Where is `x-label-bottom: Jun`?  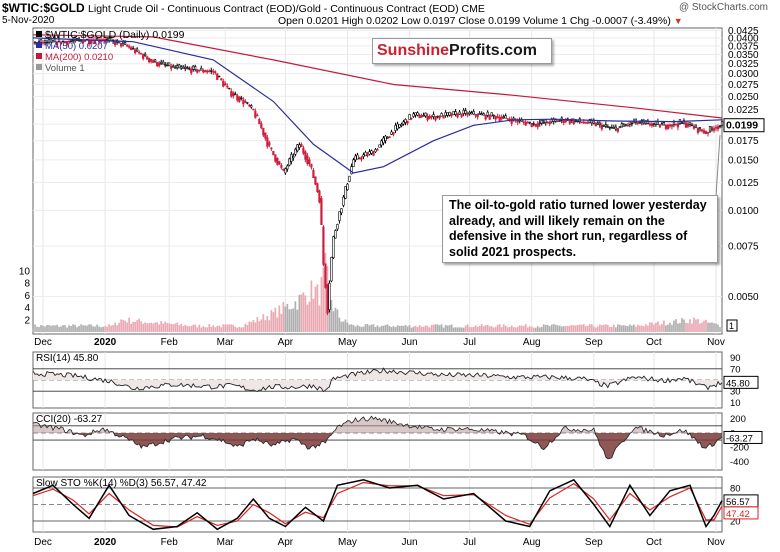 x-label-bottom: Jun is located at coordinates (409, 542).